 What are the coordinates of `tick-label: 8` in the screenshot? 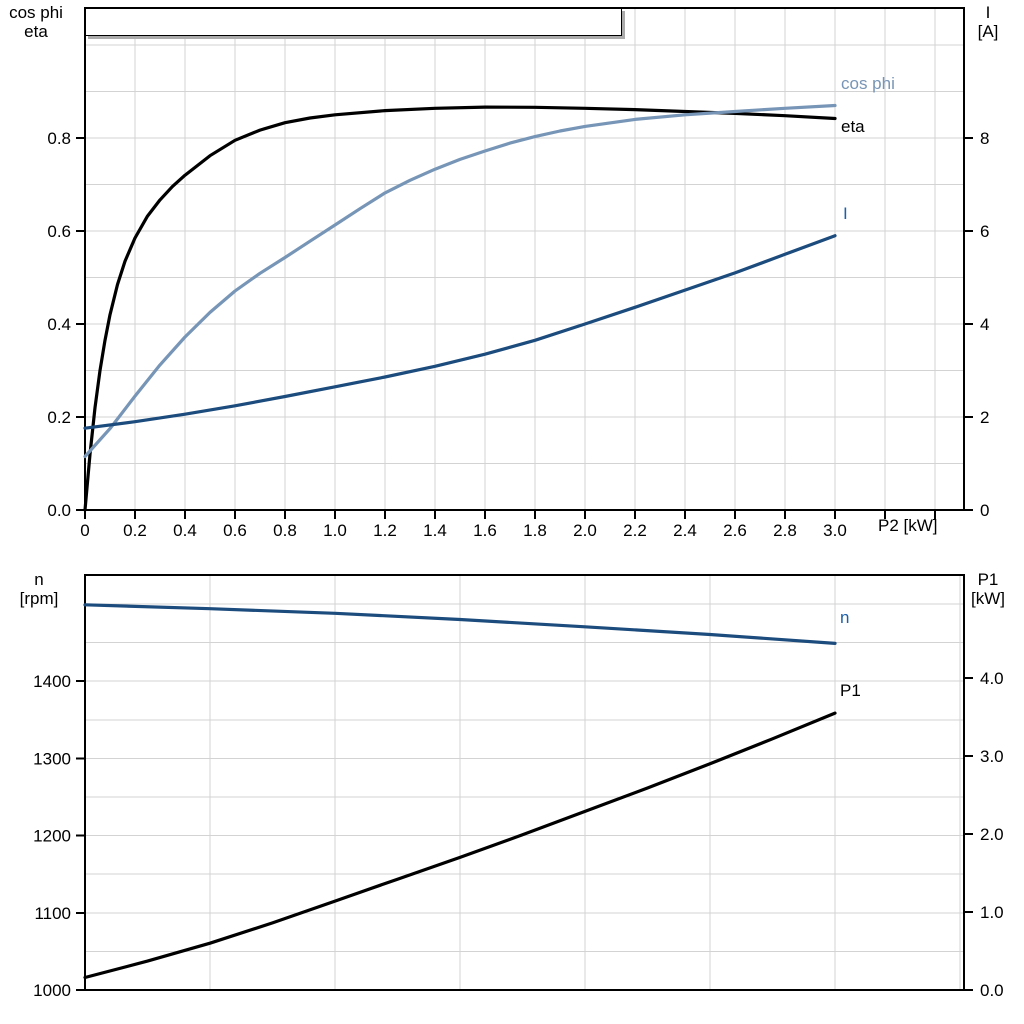 It's located at (984, 138).